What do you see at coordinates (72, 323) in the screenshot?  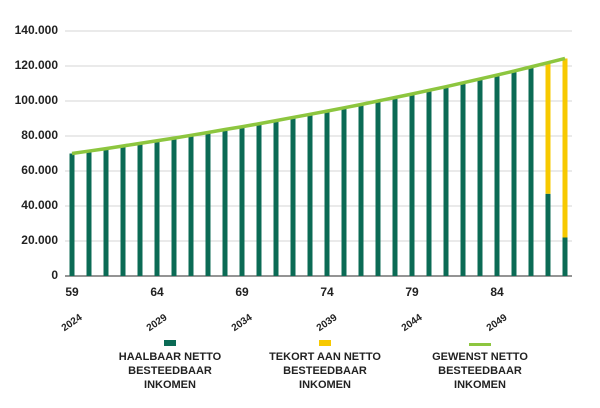 I see `year-label: 2024` at bounding box center [72, 323].